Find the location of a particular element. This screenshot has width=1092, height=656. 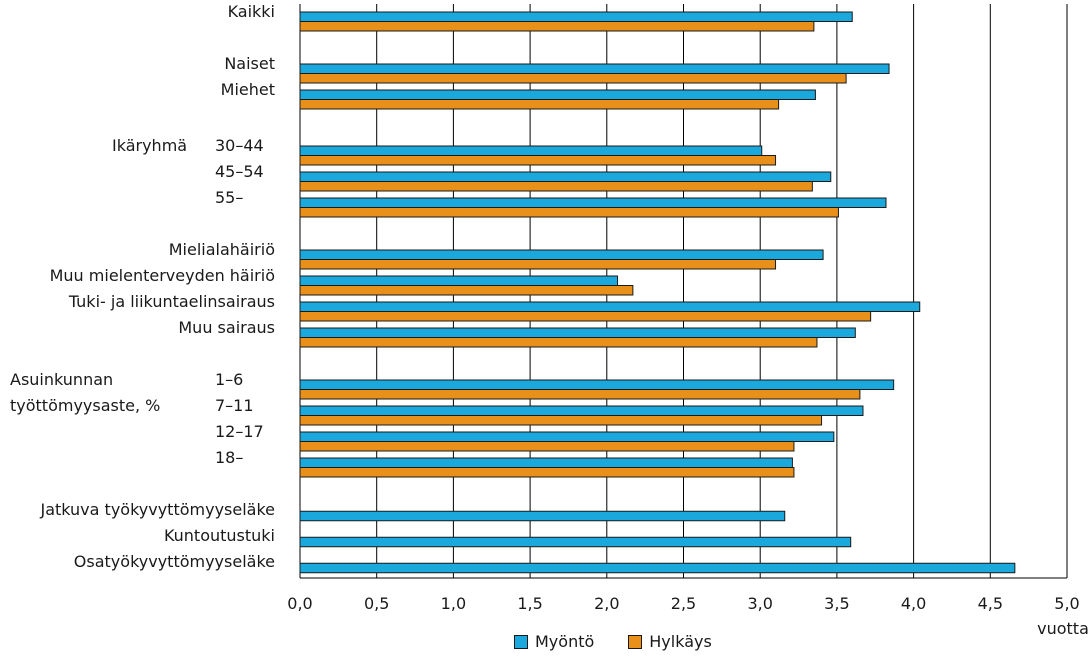

x-tick-label: 1,5 is located at coordinates (529, 603).